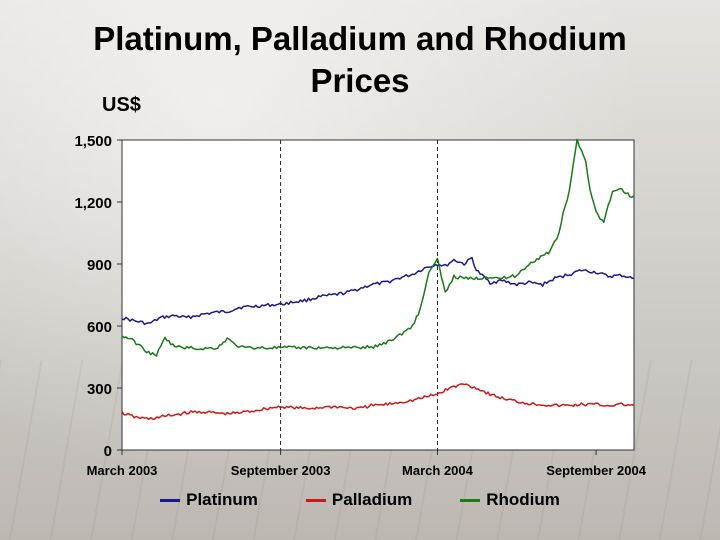  Describe the element at coordinates (93, 203) in the screenshot. I see `y-tick-label: 1,200` at that location.